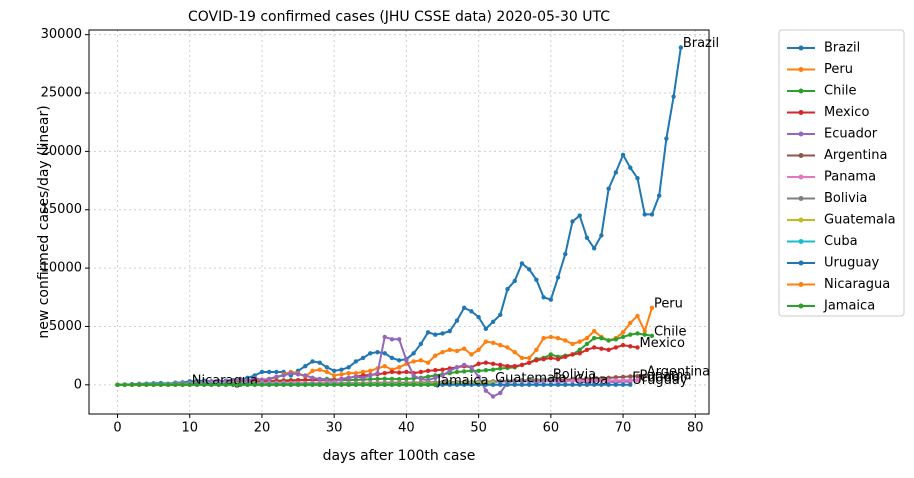  I want to click on legend-label: Uruguay, so click(852, 263).